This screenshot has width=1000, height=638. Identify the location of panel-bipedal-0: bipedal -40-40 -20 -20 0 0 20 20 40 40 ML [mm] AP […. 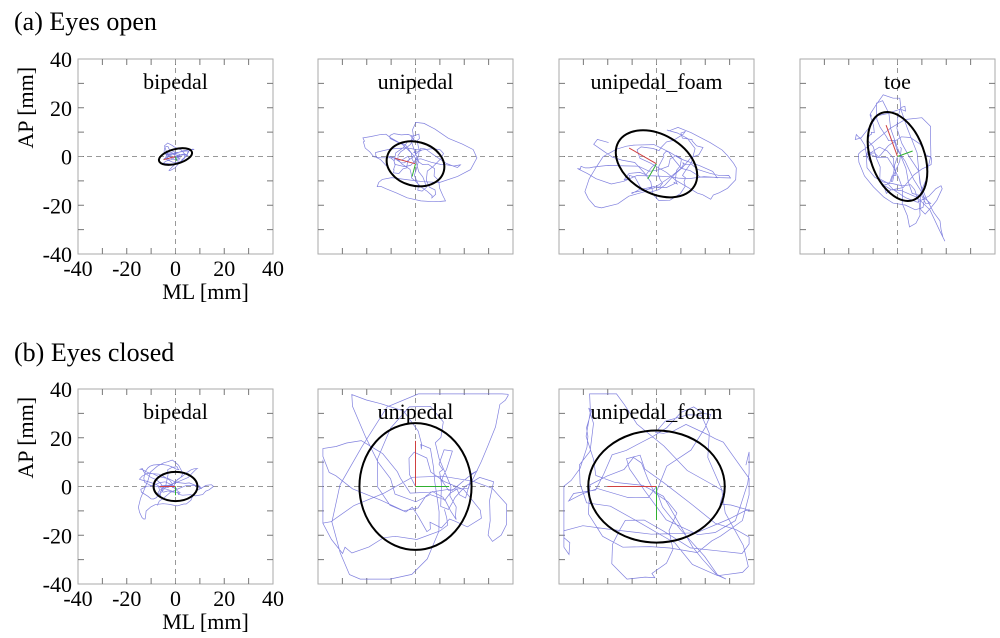
(148, 175).